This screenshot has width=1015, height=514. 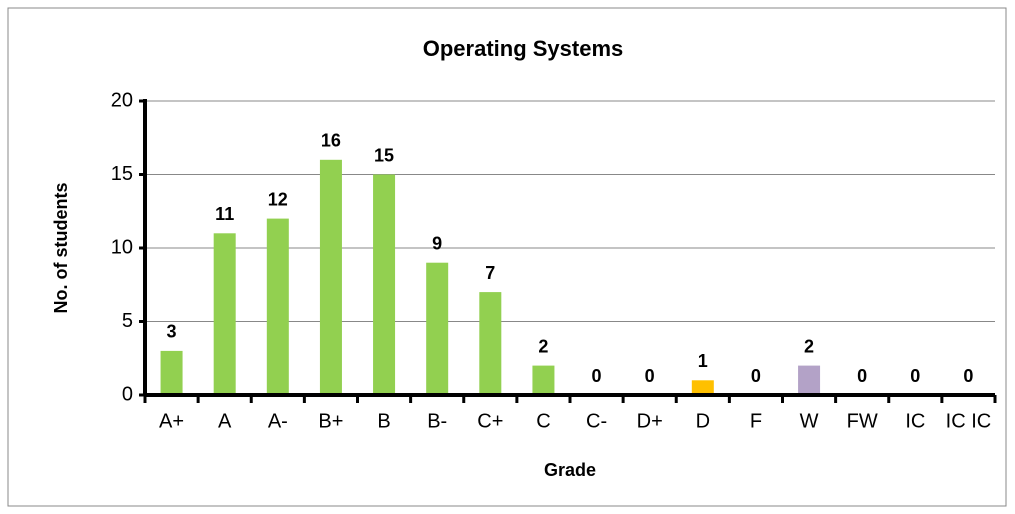 I want to click on x-tick-label: D+, so click(x=650, y=421).